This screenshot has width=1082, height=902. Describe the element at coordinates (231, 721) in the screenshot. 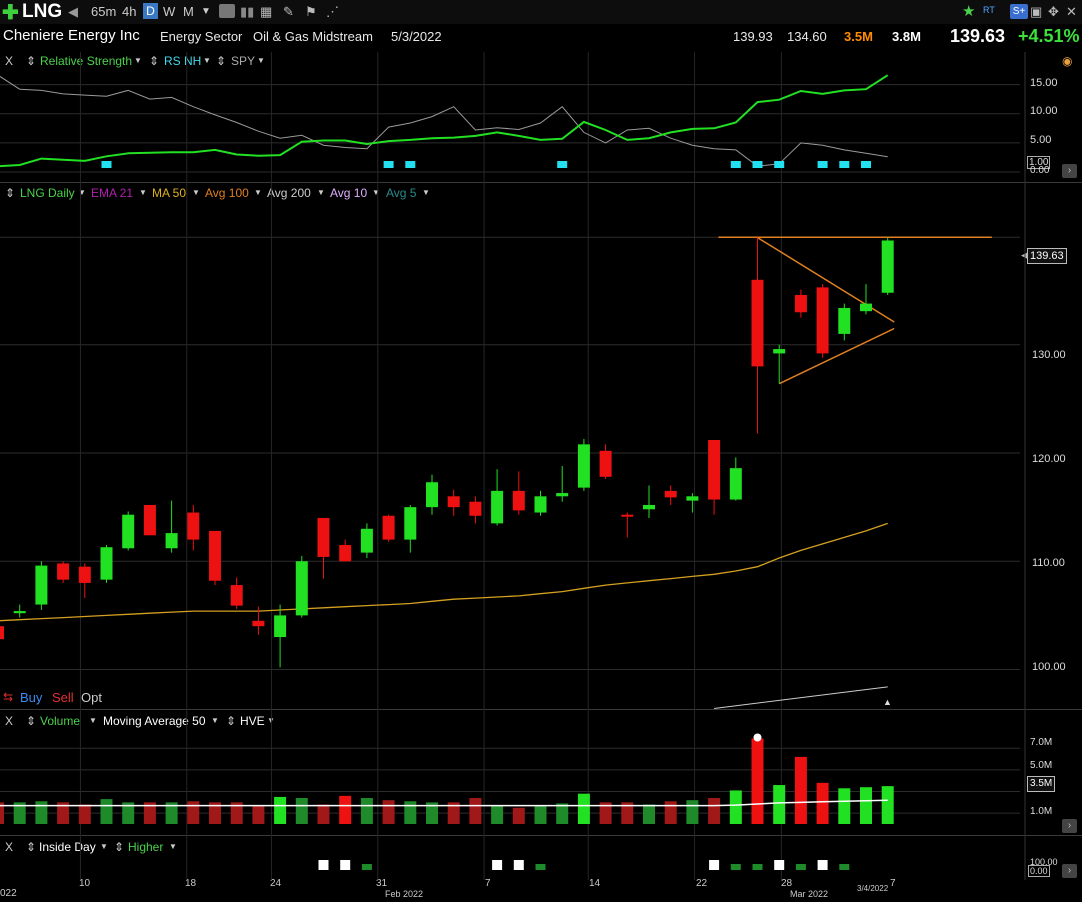

I see `hve-updown-icon: ⇕` at that location.